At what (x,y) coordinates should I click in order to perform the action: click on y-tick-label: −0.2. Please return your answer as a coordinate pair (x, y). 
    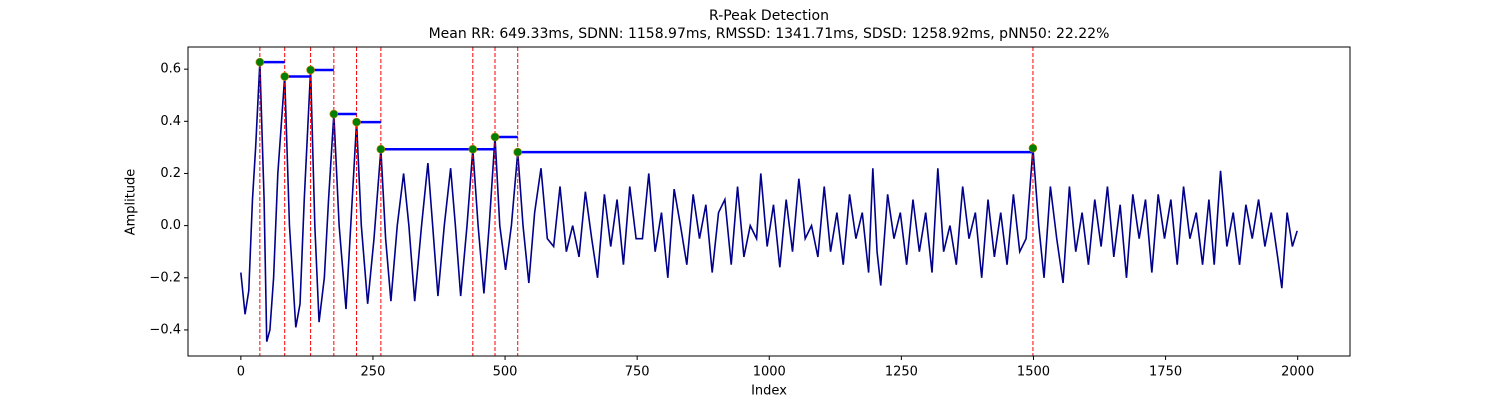
    Looking at the image, I should click on (165, 277).